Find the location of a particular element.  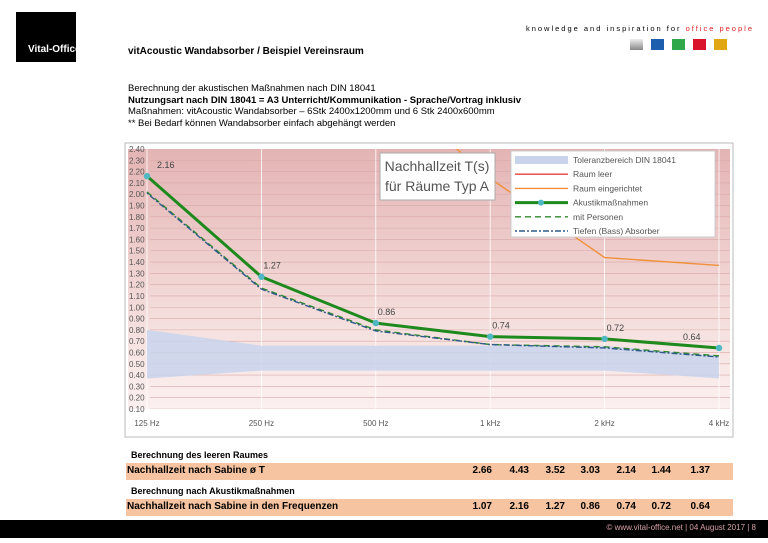

cell: 1.44 is located at coordinates (661, 470).